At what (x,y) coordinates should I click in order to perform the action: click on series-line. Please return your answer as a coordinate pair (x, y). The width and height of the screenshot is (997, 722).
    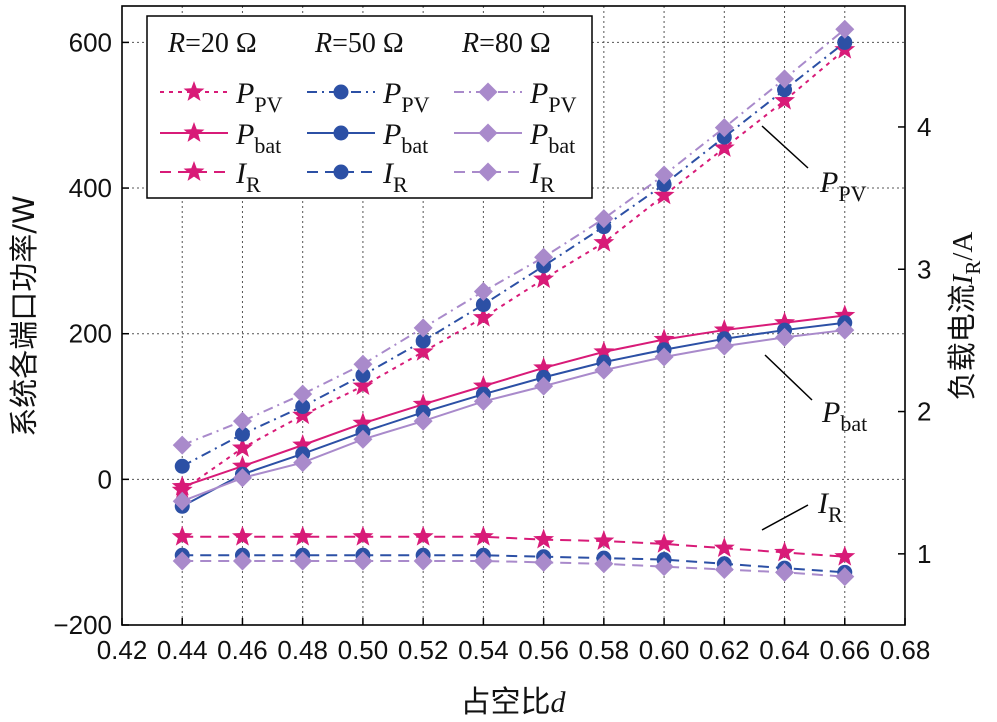
    Looking at the image, I should click on (513, 546).